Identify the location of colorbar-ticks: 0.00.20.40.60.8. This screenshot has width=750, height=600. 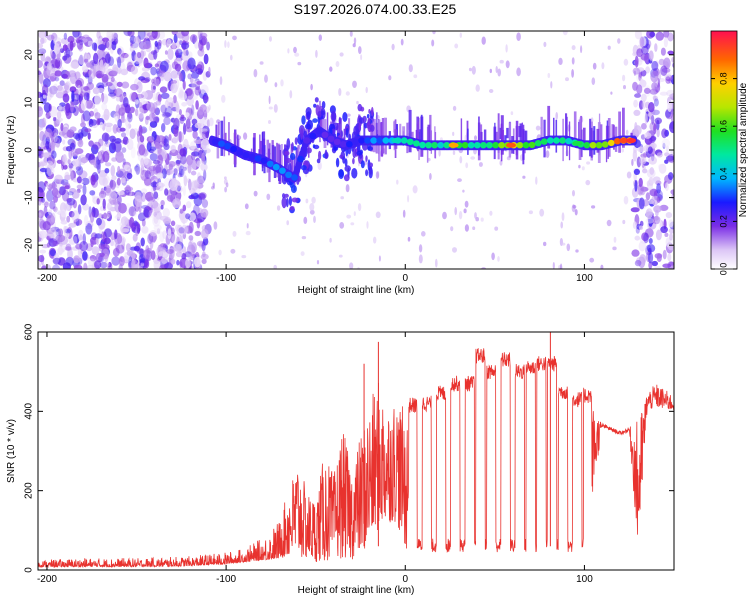
(724, 152).